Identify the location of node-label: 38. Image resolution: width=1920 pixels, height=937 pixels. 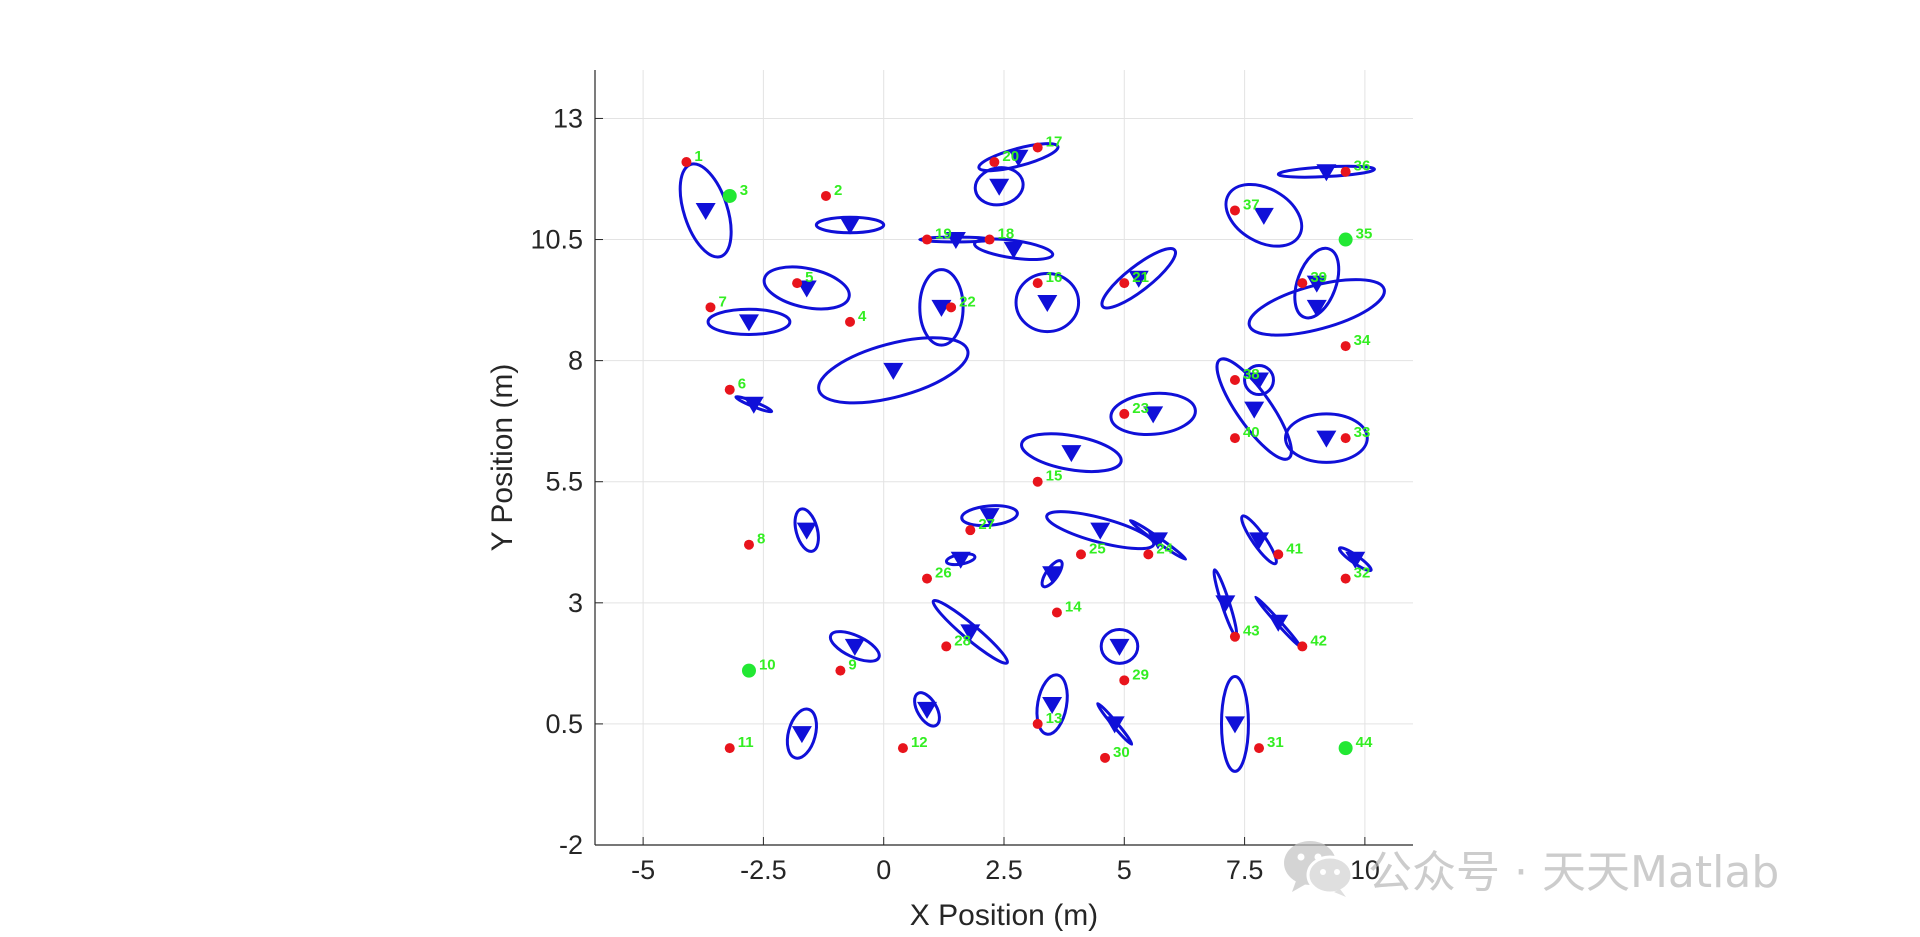
(1251, 374).